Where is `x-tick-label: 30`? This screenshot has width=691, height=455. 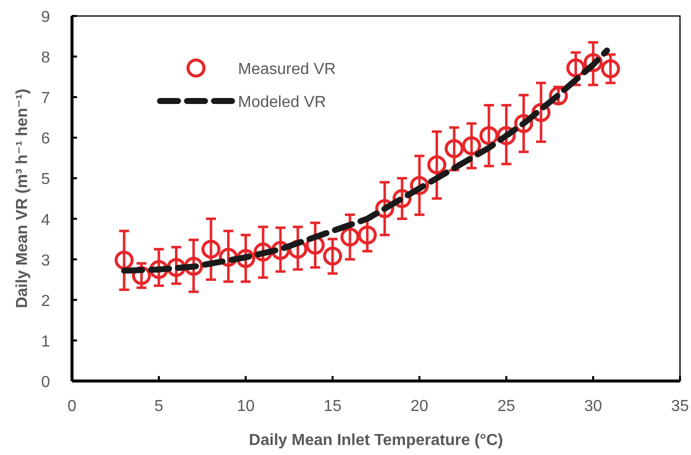
x-tick-label: 30 is located at coordinates (593, 406).